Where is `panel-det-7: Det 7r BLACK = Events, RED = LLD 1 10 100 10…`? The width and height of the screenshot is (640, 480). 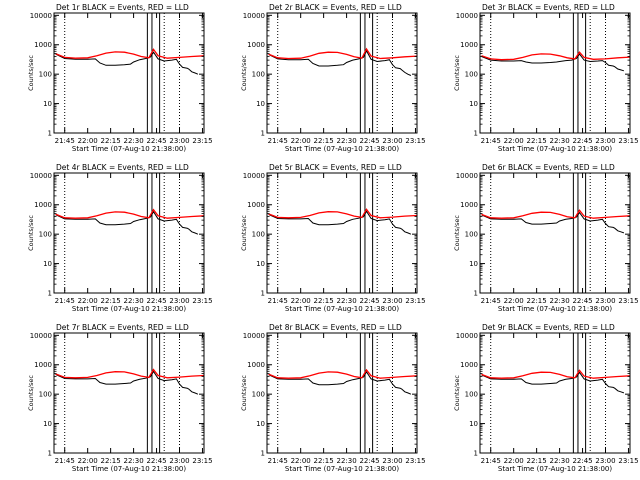
panel-det-7: Det 7r BLACK = Events, RED = LLD 1 10 100 10… is located at coordinates (120, 398).